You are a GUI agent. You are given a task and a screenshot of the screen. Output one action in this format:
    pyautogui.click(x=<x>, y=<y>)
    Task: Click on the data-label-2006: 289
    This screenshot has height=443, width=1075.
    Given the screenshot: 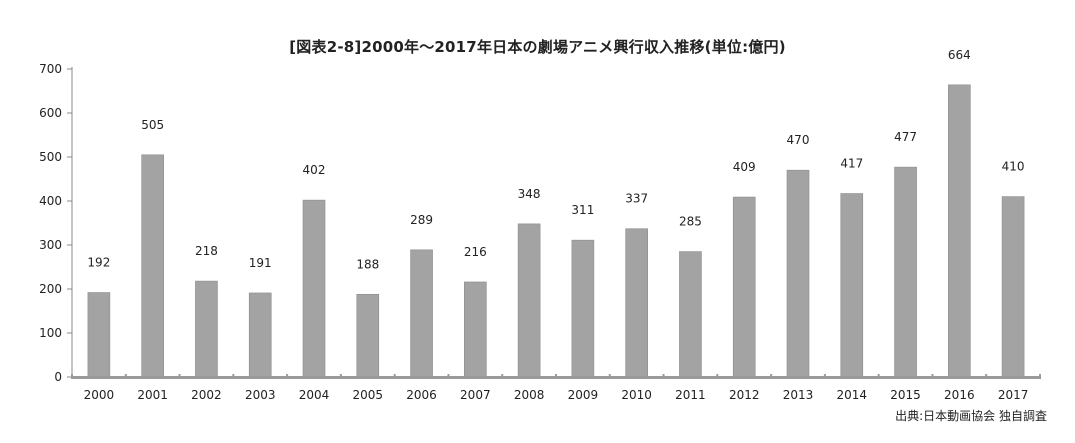 What is the action you would take?
    pyautogui.click(x=421, y=220)
    